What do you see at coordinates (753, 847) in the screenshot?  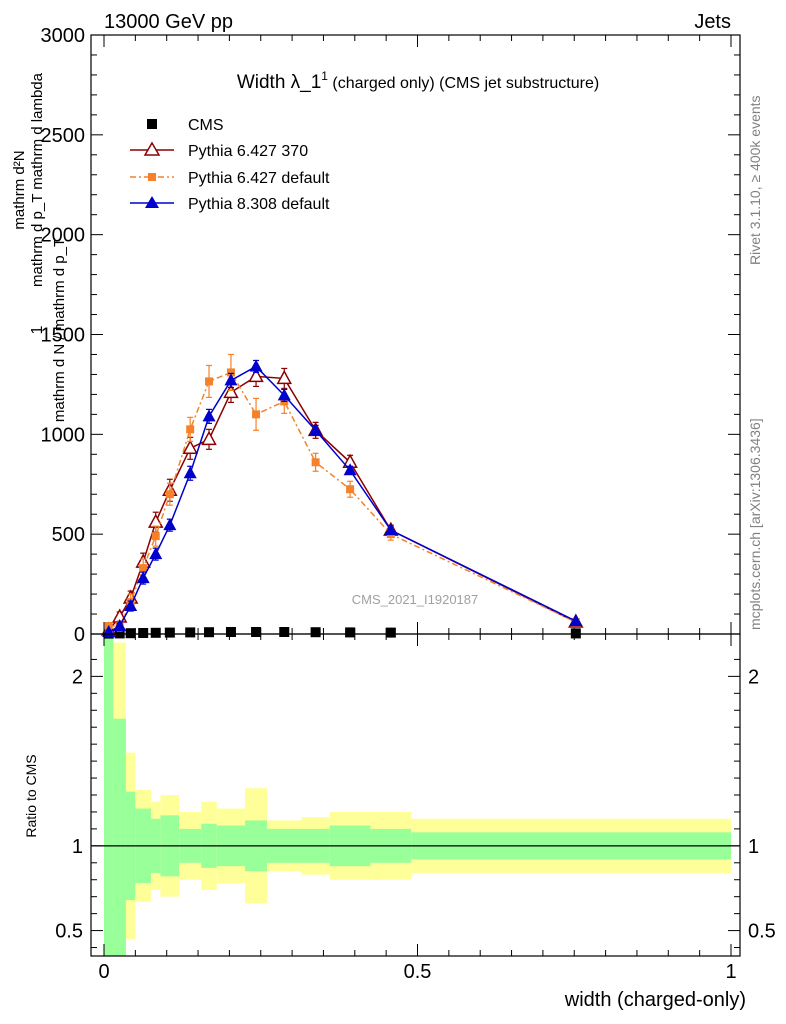 I see `ratio-ytick-label-right: 1` at bounding box center [753, 847].